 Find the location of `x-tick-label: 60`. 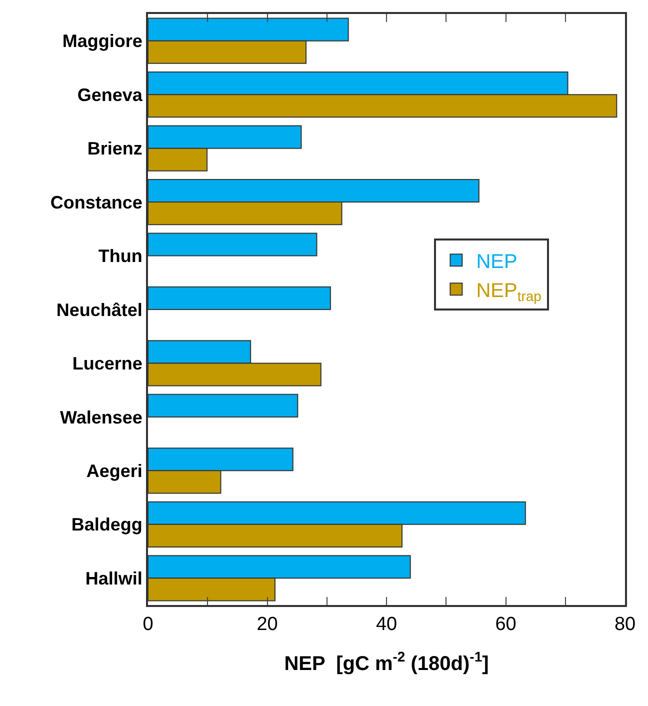

x-tick-label: 60 is located at coordinates (505, 624).